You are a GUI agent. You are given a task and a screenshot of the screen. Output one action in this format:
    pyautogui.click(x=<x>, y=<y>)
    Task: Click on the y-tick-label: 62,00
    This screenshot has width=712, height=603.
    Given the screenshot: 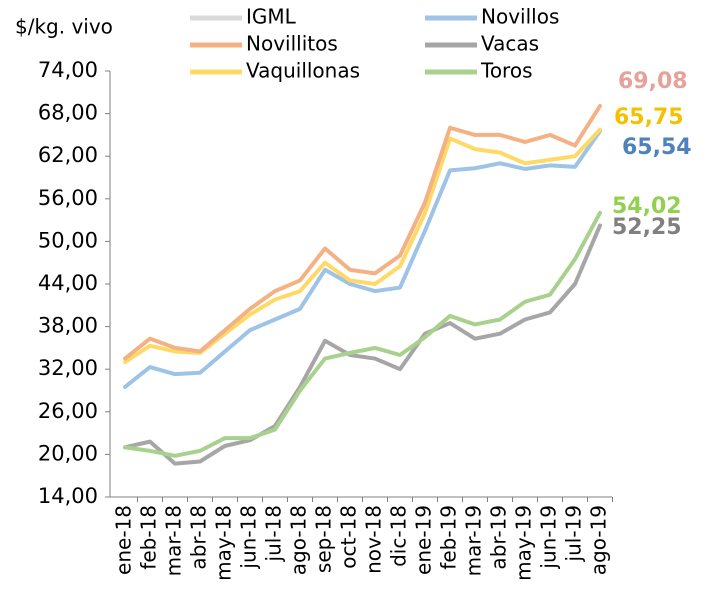 What is the action you would take?
    pyautogui.click(x=68, y=155)
    